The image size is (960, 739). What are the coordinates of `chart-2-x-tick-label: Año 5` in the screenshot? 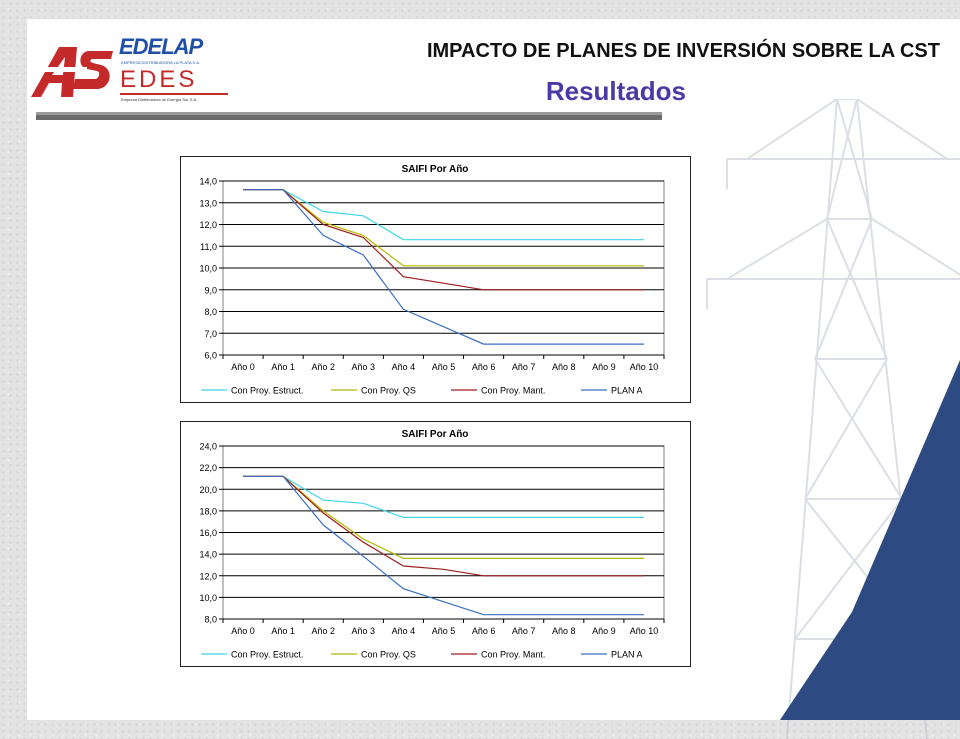 It's located at (444, 631).